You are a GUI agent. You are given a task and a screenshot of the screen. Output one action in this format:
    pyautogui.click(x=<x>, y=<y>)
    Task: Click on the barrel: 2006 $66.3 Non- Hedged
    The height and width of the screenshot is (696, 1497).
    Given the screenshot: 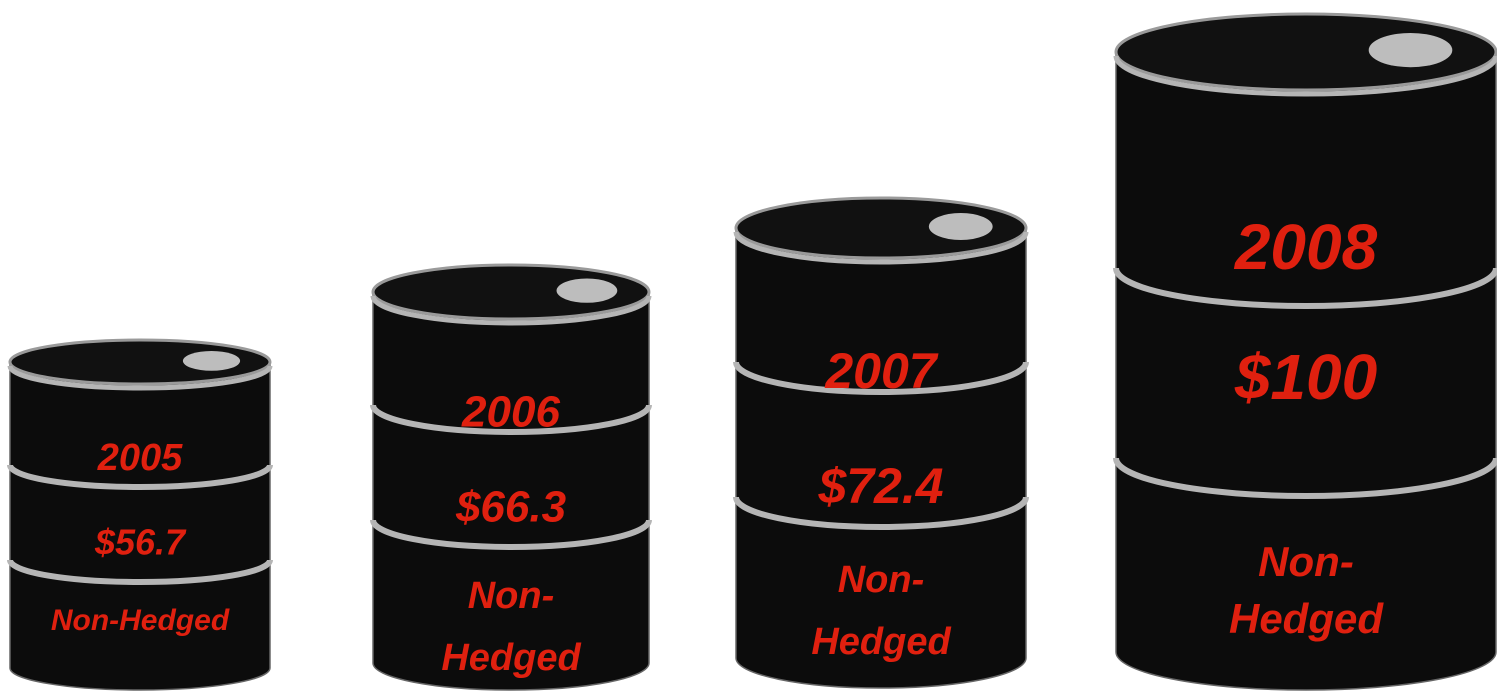 What is the action you would take?
    pyautogui.click(x=511, y=477)
    